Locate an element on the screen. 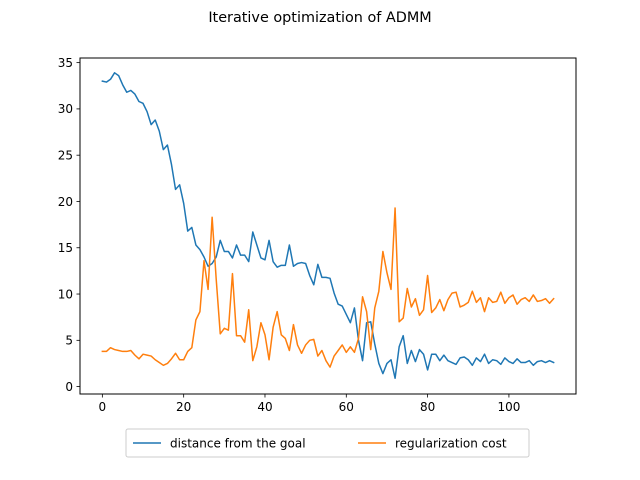 The height and width of the screenshot is (480, 640). y-tick-label: 30 is located at coordinates (65, 109).